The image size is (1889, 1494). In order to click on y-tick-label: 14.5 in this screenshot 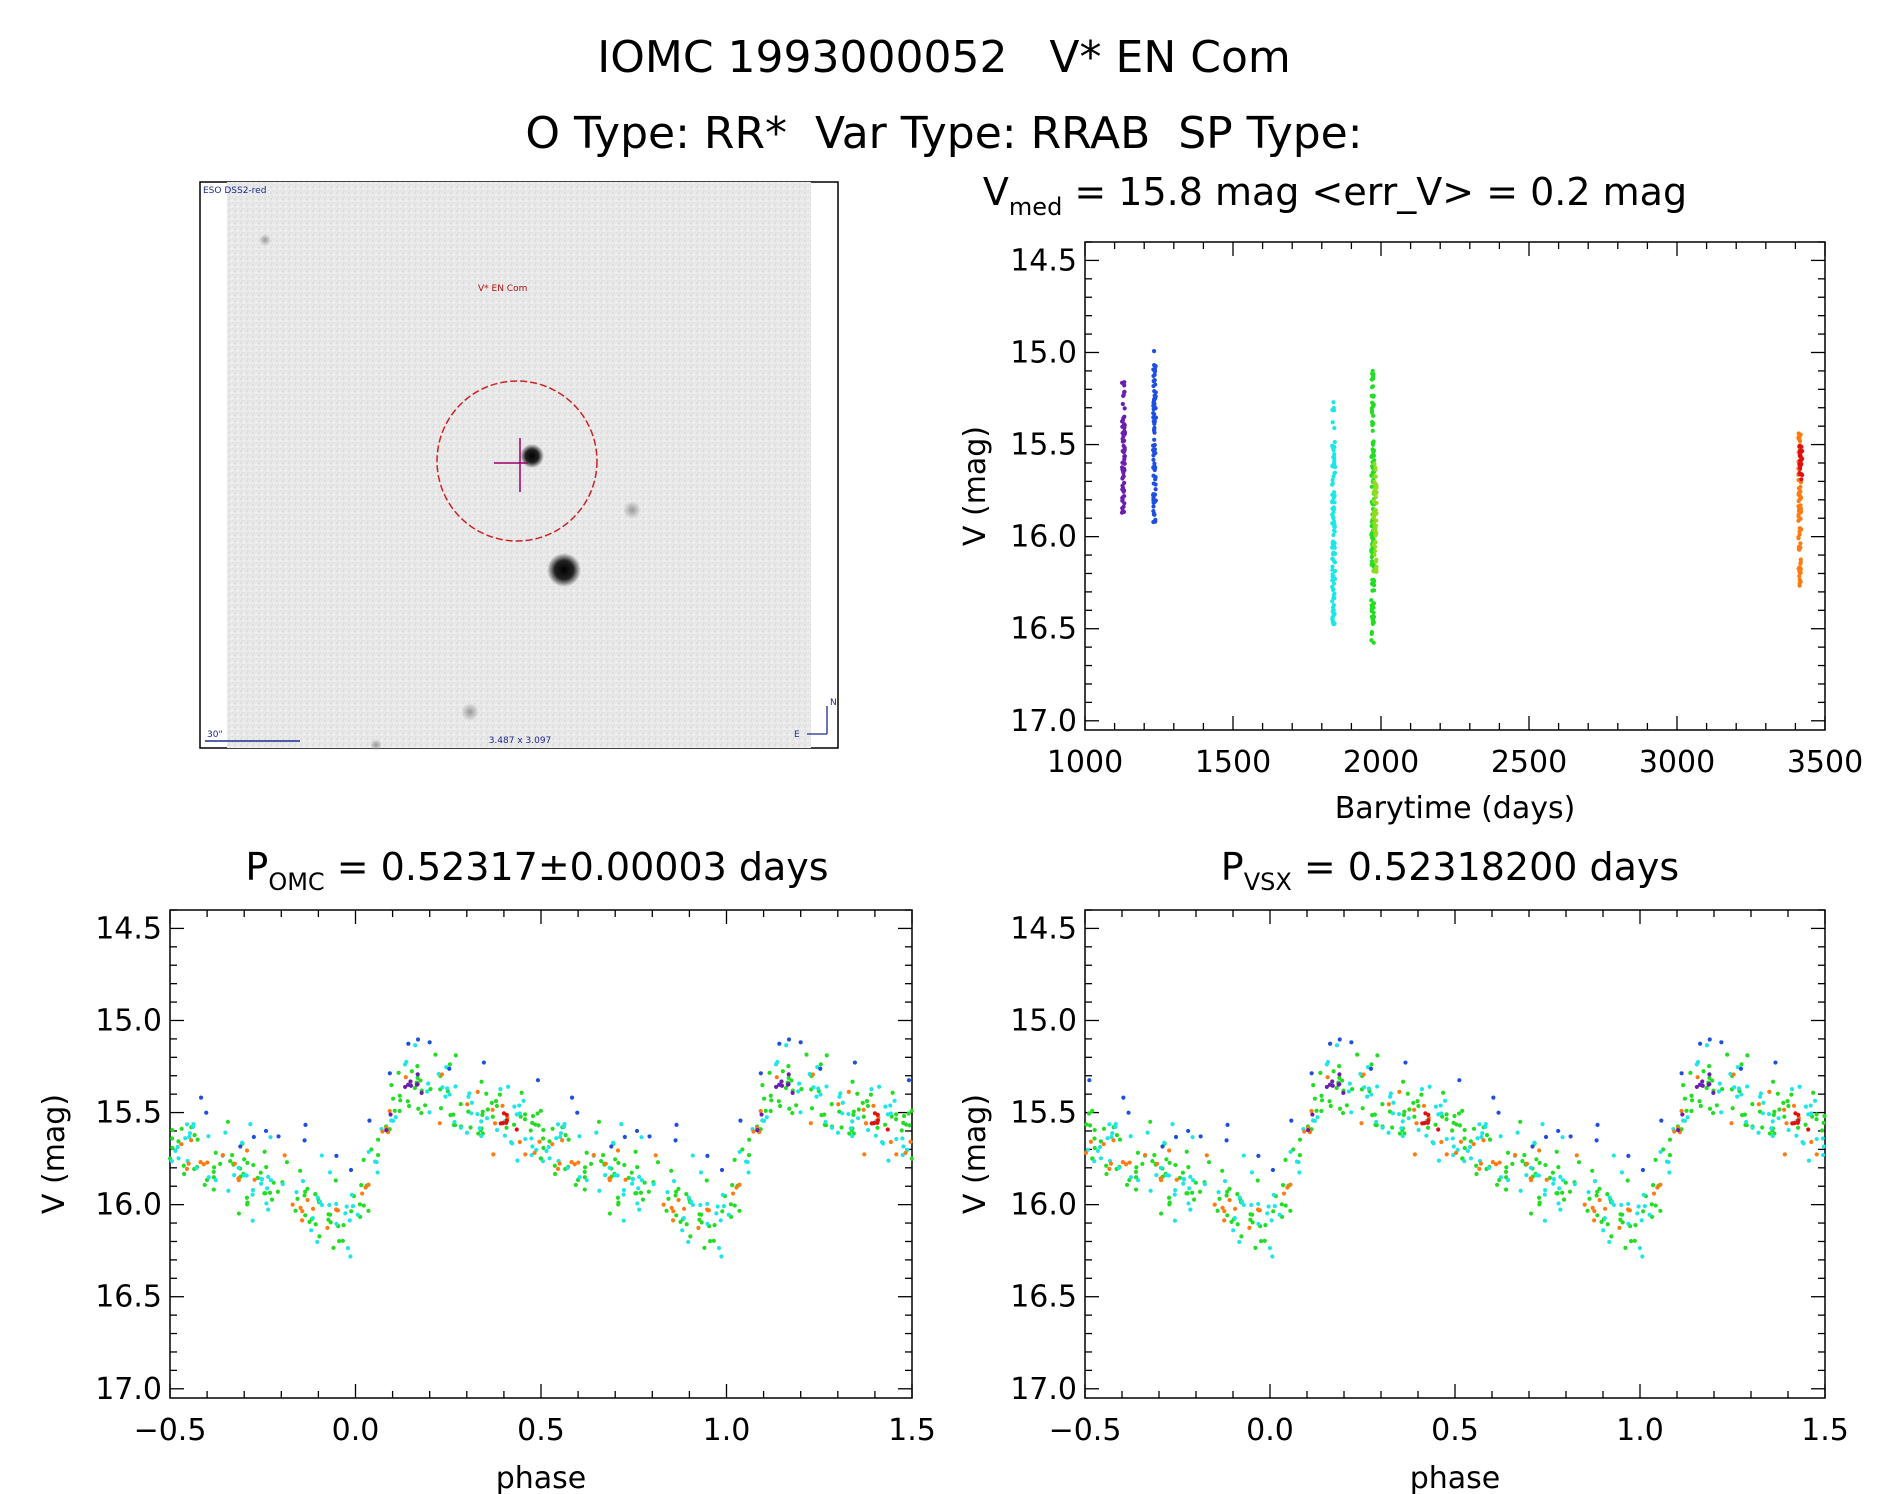, I will do `click(1043, 260)`.